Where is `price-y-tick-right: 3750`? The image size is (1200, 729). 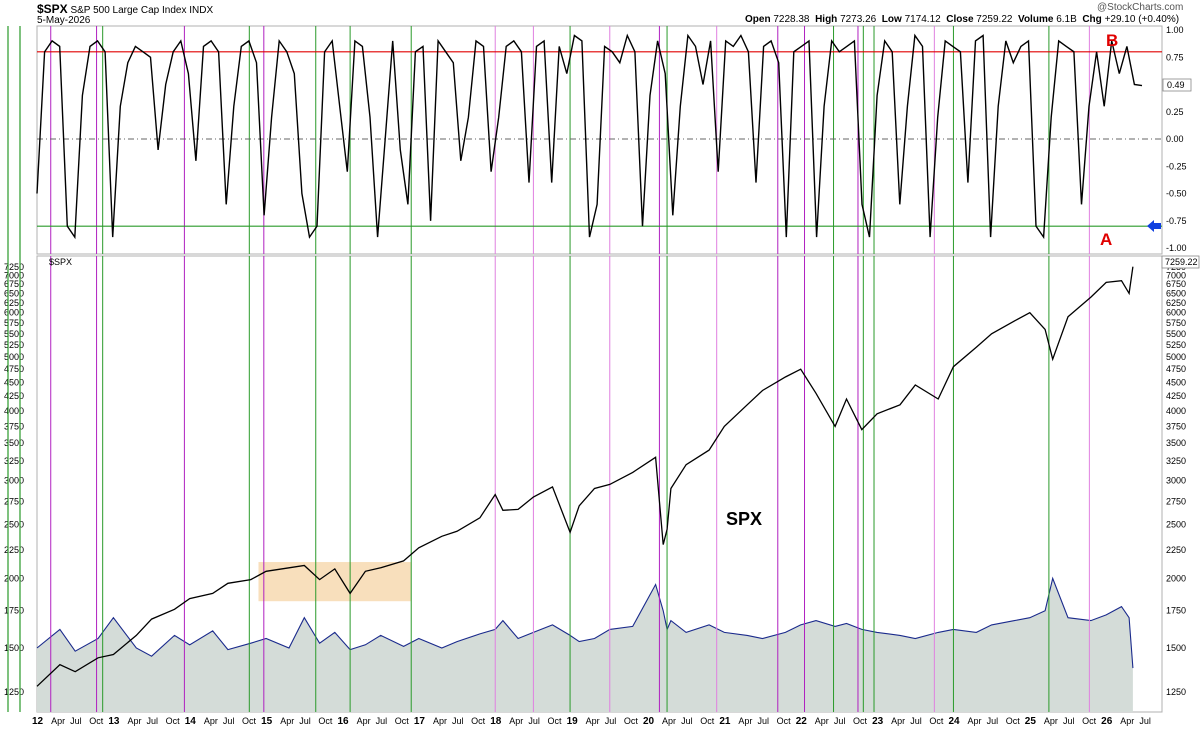
price-y-tick-right: 3750 is located at coordinates (1176, 426).